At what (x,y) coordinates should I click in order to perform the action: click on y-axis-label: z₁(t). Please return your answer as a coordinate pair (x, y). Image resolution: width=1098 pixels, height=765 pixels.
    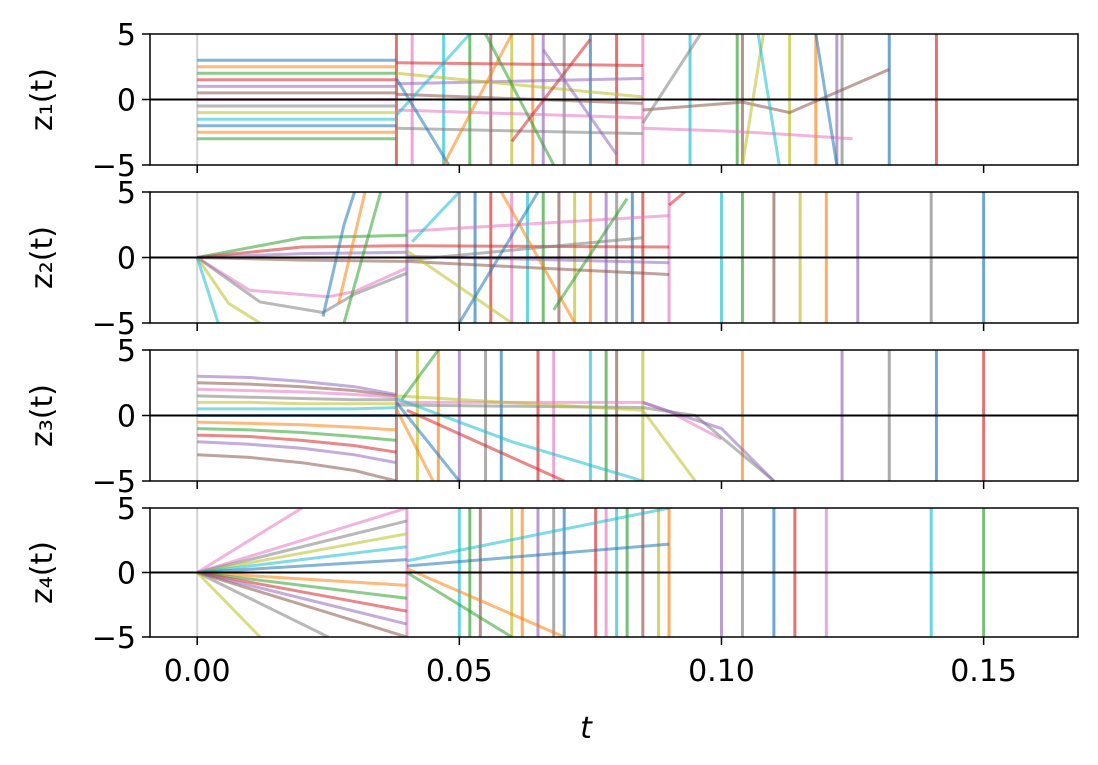
    Looking at the image, I should click on (42, 99).